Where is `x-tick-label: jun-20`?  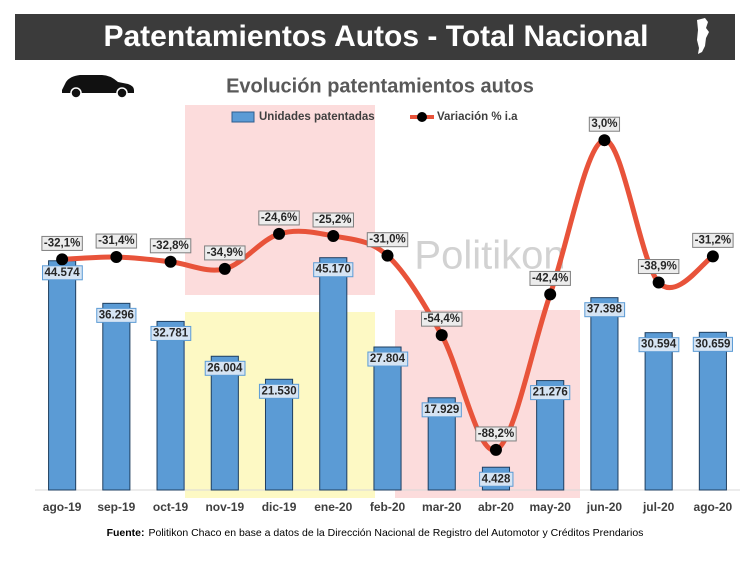 x-tick-label: jun-20 is located at coordinates (604, 507).